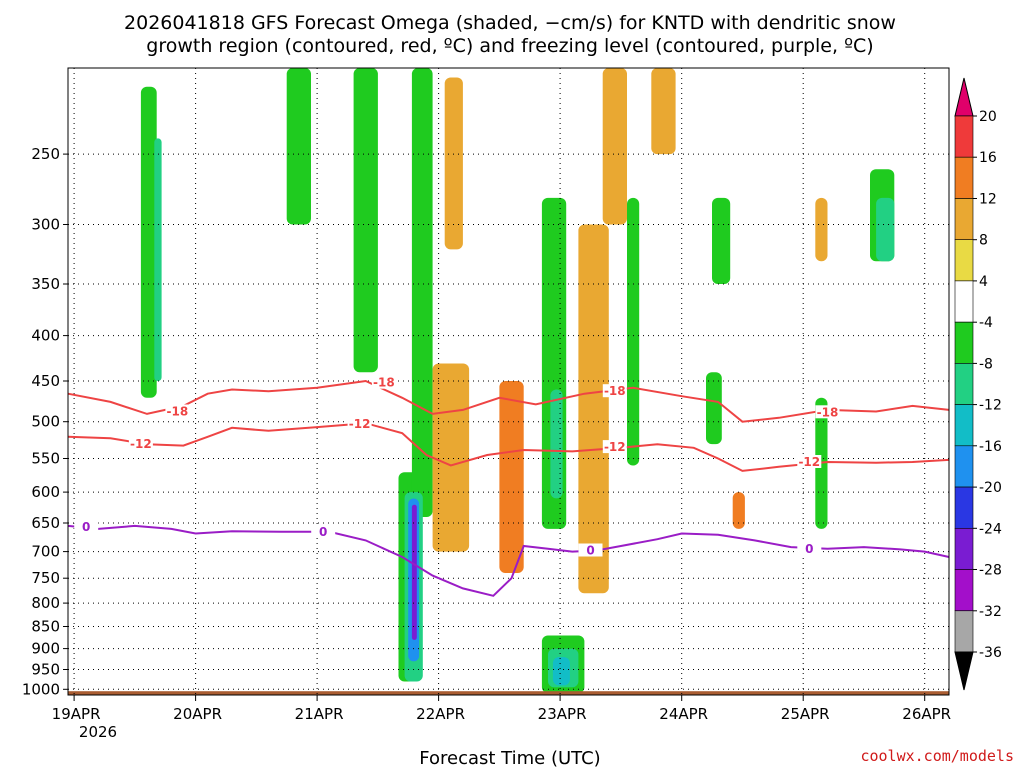 This screenshot has width=1024, height=768. I want to click on contour-label-bg--12-1, so click(359, 423).